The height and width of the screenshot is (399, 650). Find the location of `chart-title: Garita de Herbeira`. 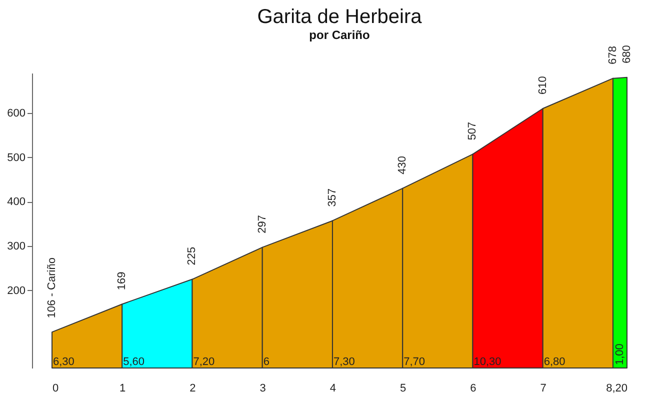

chart-title: Garita de Herbeira is located at coordinates (340, 17).